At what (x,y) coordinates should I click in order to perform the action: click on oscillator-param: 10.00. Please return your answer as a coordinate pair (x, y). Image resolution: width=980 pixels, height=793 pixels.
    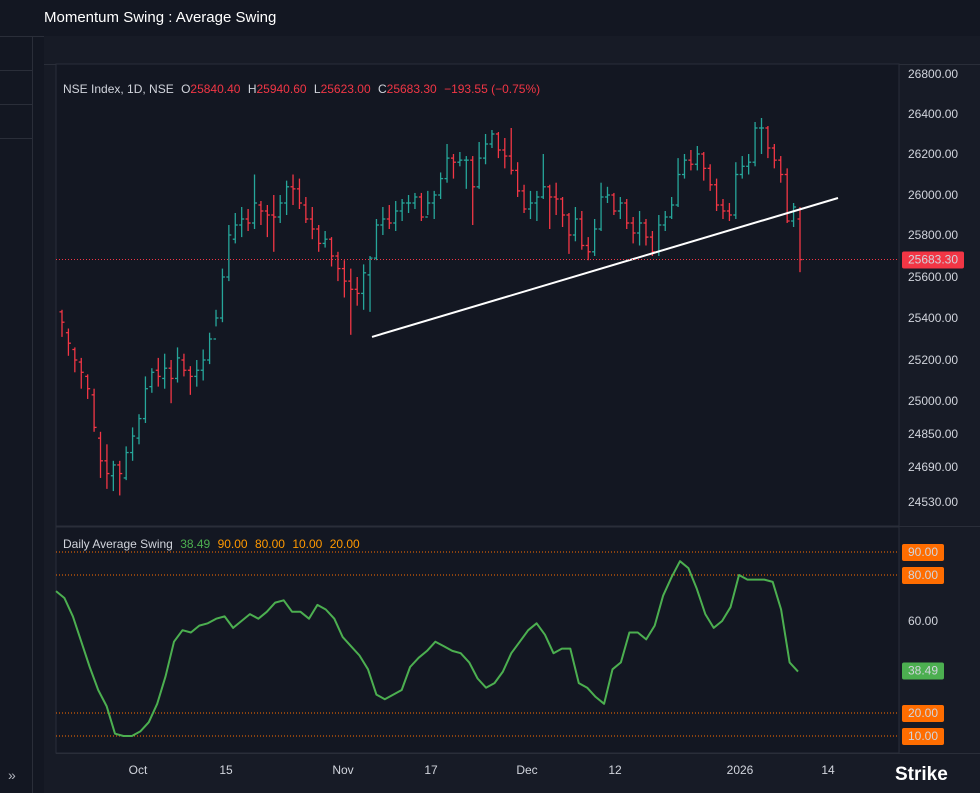
    Looking at the image, I should click on (307, 544).